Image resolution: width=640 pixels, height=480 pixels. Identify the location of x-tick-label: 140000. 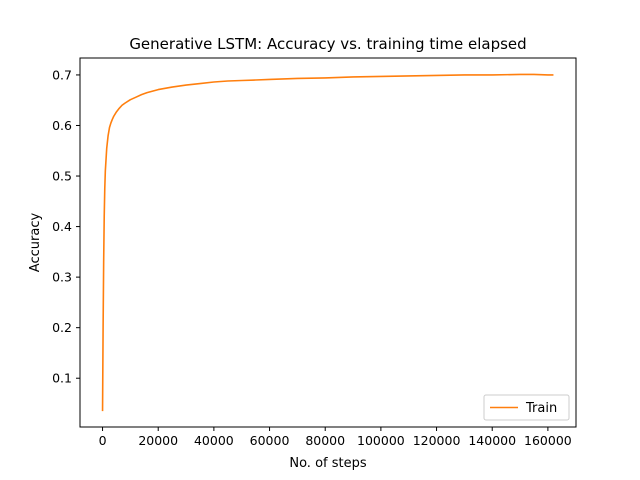
(492, 440).